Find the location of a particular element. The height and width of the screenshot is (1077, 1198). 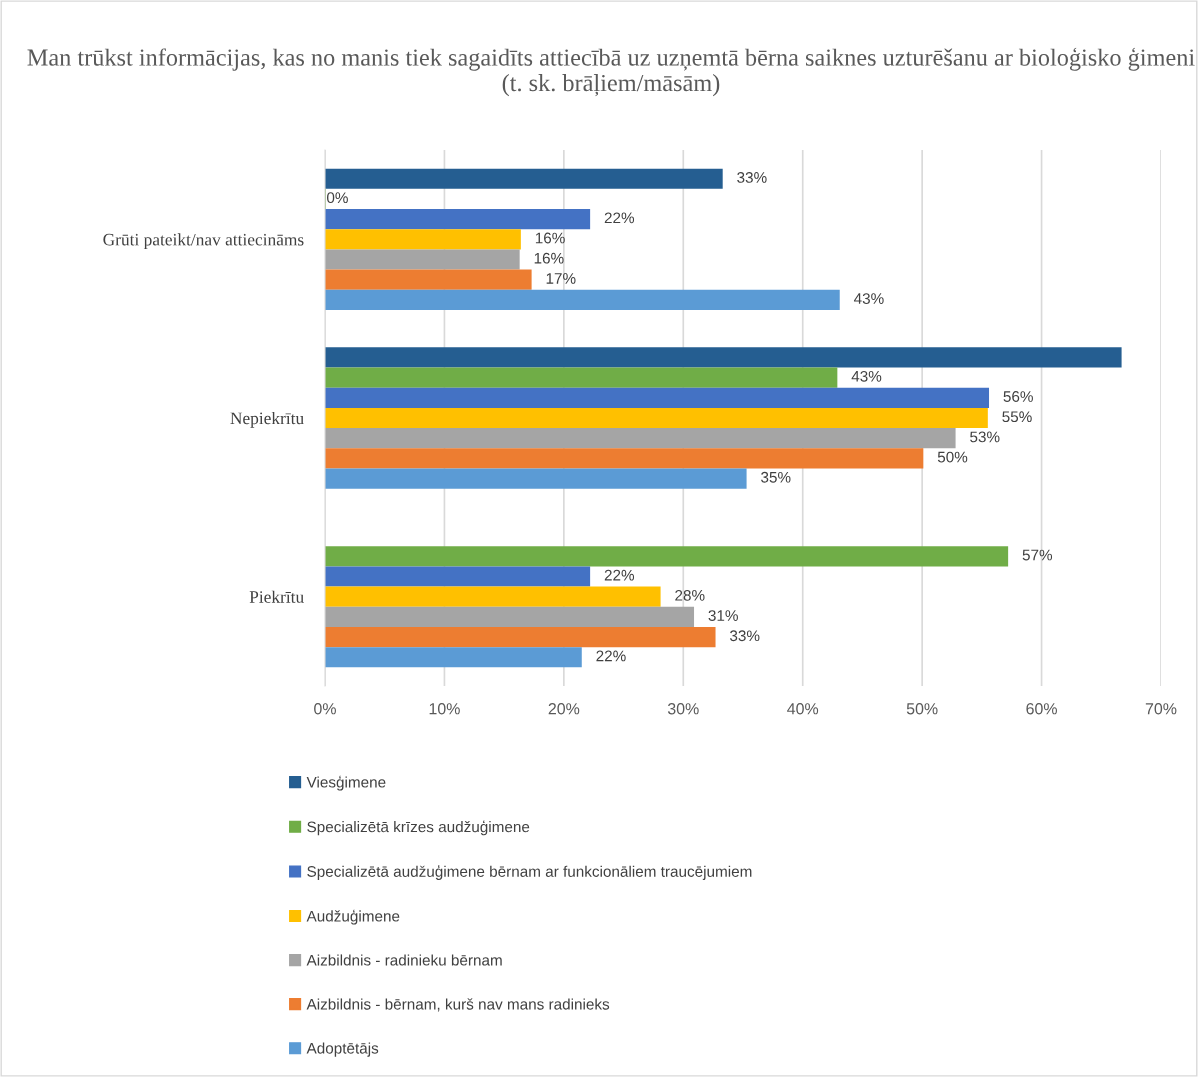

data-label: 53% is located at coordinates (985, 437).